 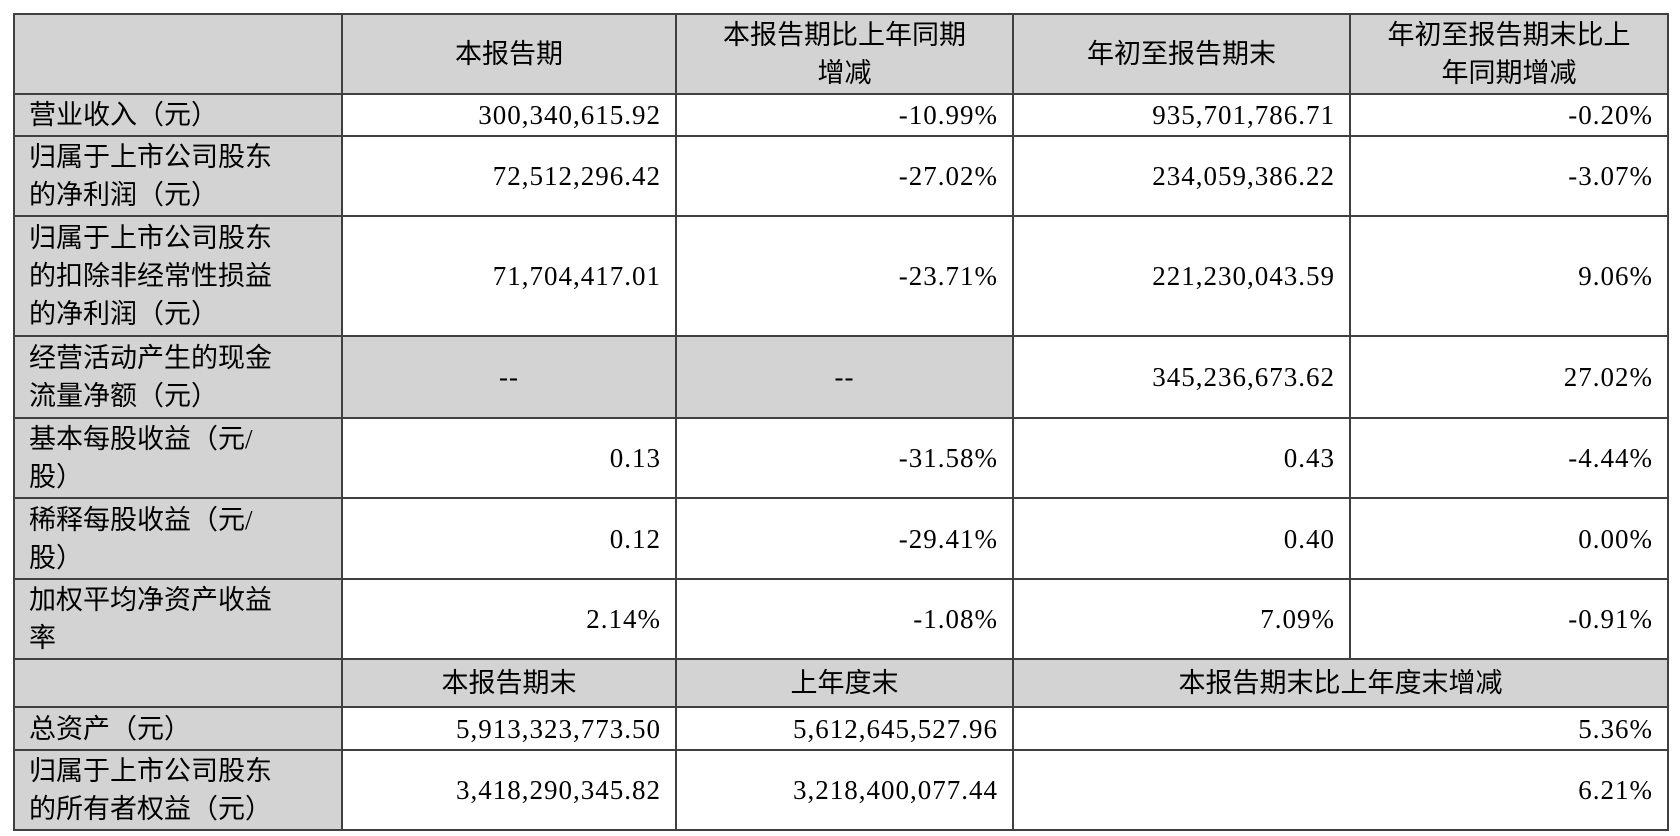 What do you see at coordinates (844, 458) in the screenshot?
I see `value-current-change: -31.58%` at bounding box center [844, 458].